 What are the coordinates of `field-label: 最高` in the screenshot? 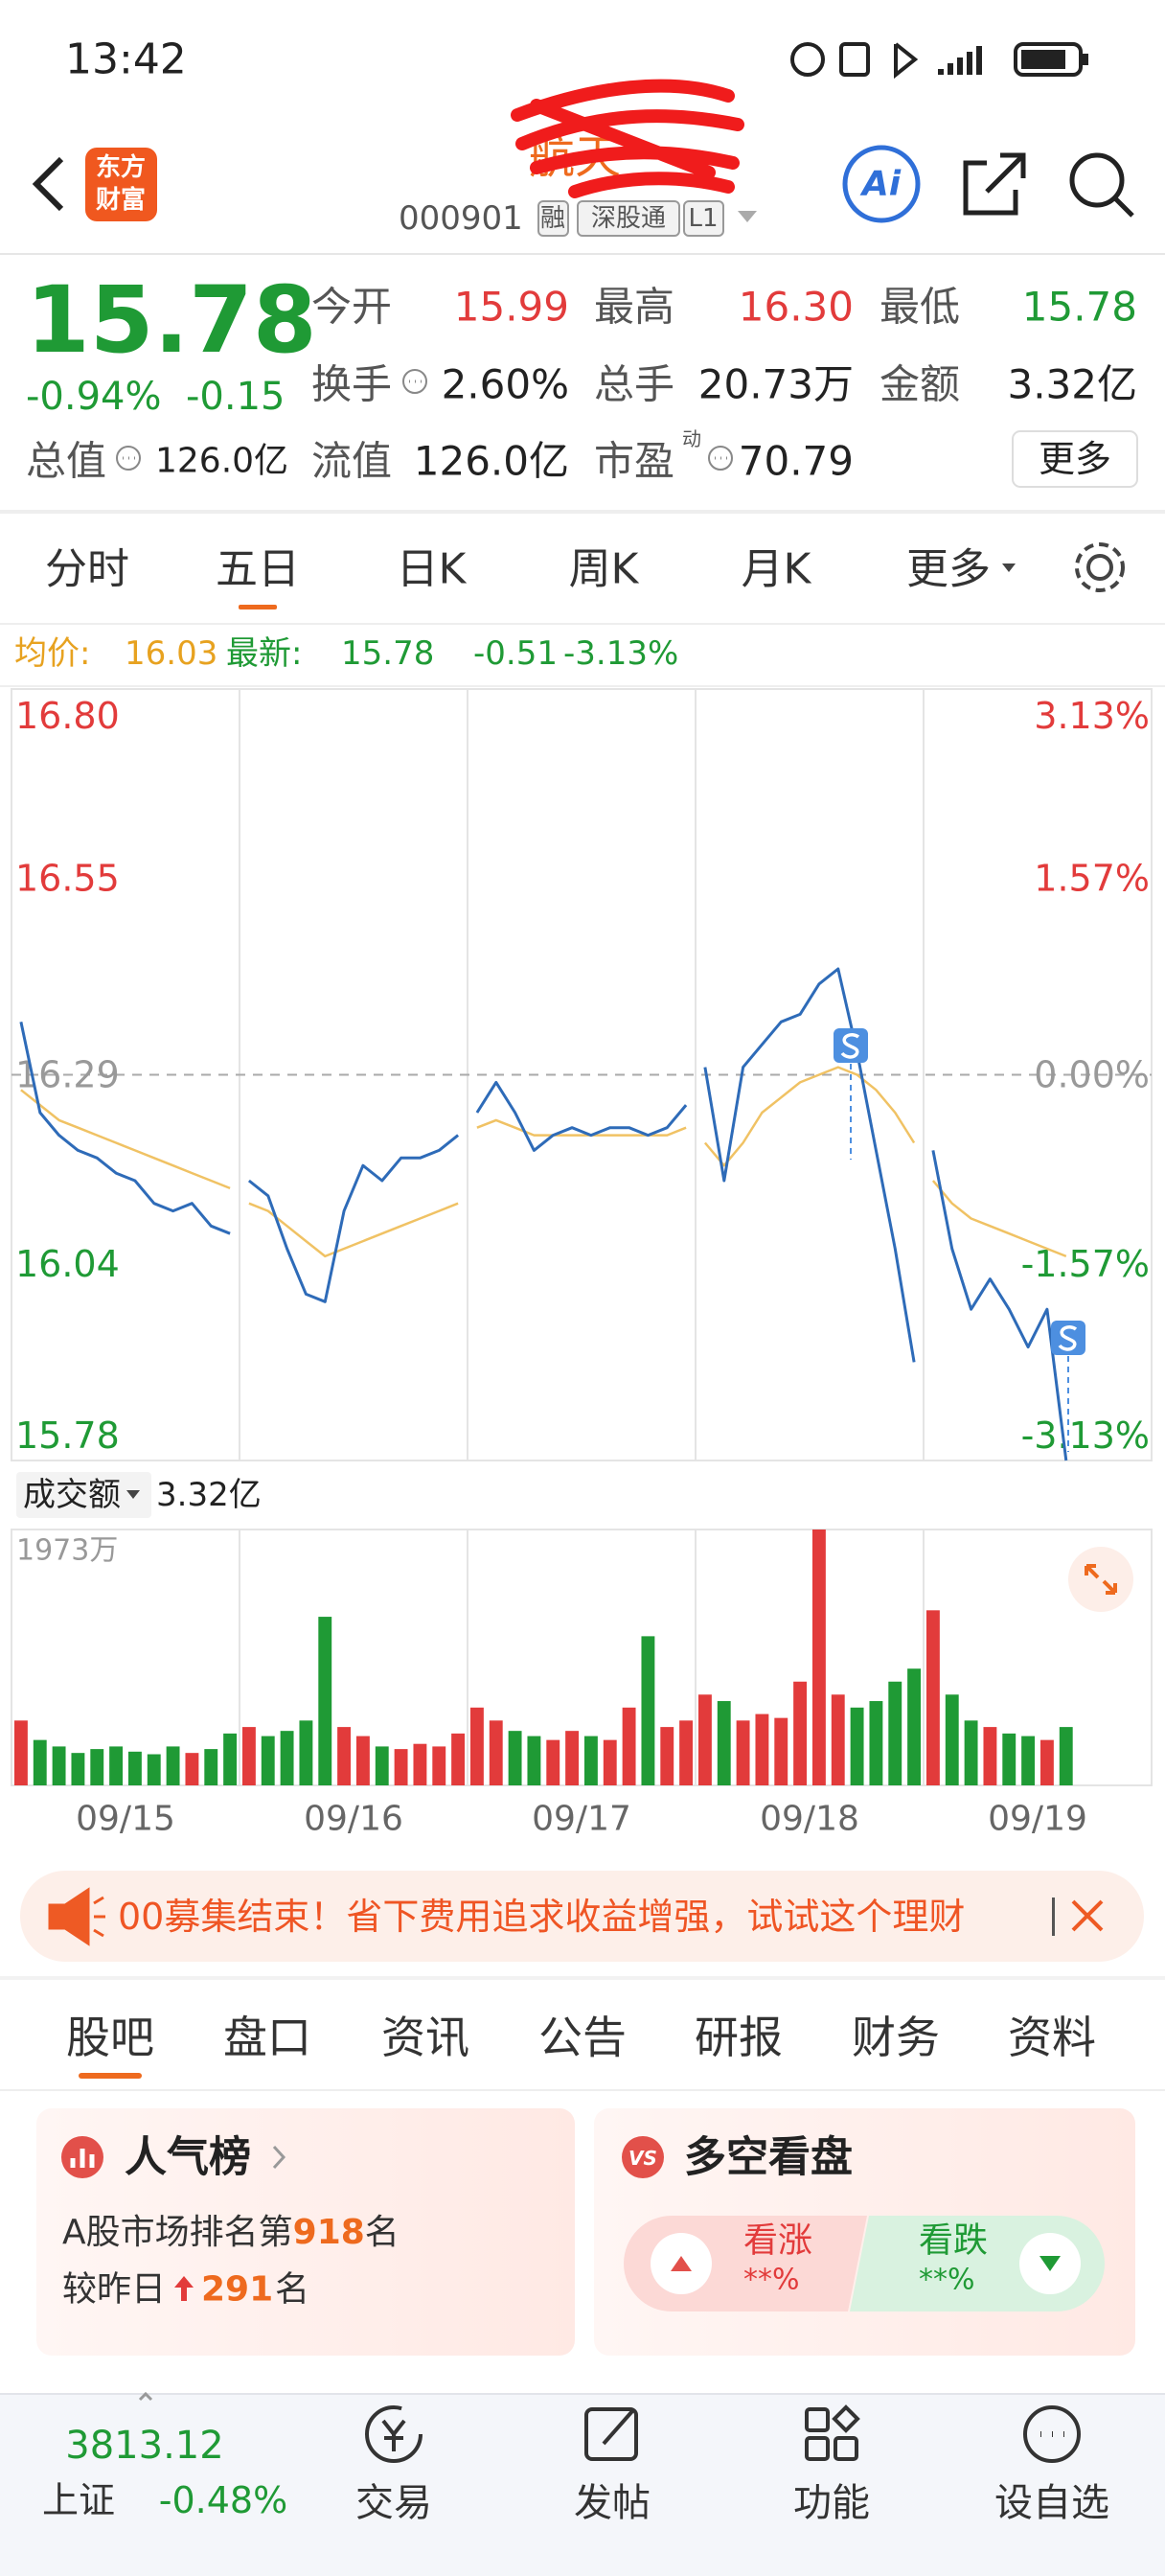 It's located at (634, 307).